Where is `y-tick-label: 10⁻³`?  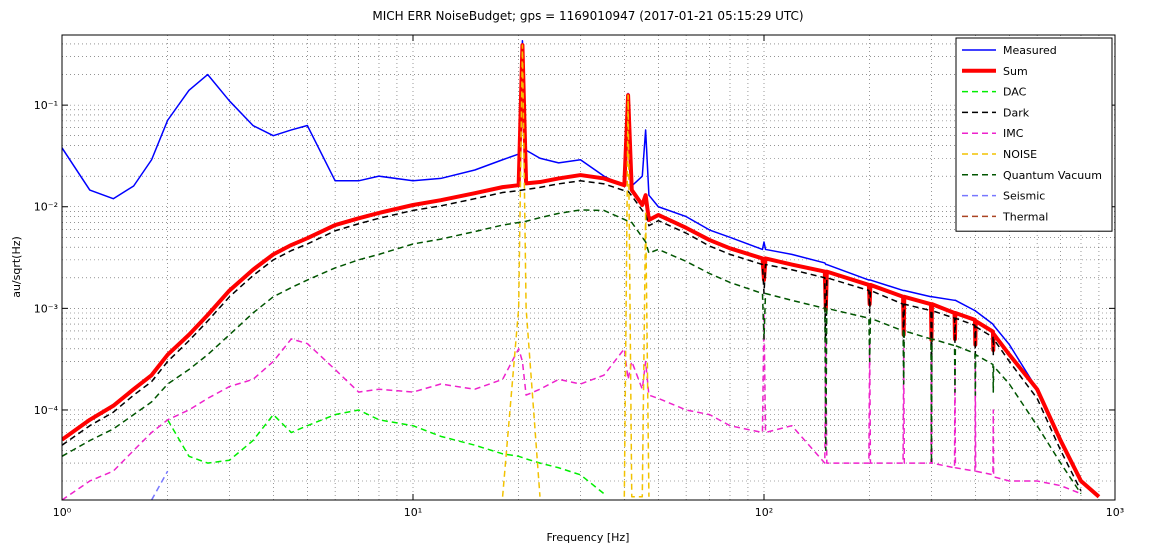
y-tick-label: 10⁻³ is located at coordinates (46, 308).